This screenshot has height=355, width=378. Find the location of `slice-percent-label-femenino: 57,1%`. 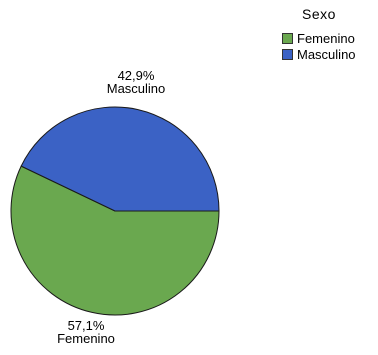

slice-percent-label-femenino: 57,1% is located at coordinates (86, 325).